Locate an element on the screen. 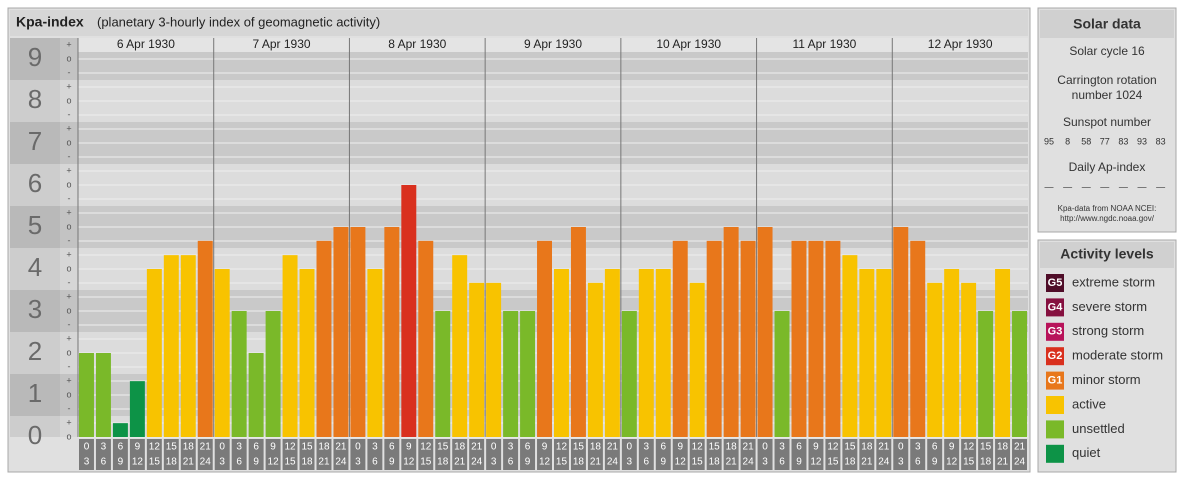  y-tick-label: 6 is located at coordinates (35, 183).